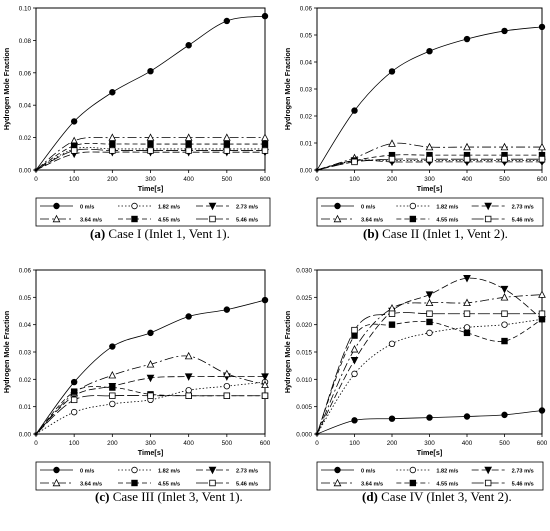  I want to click on caption-text: Case IV (Inlet 3, Vent 2)., so click(444, 496).